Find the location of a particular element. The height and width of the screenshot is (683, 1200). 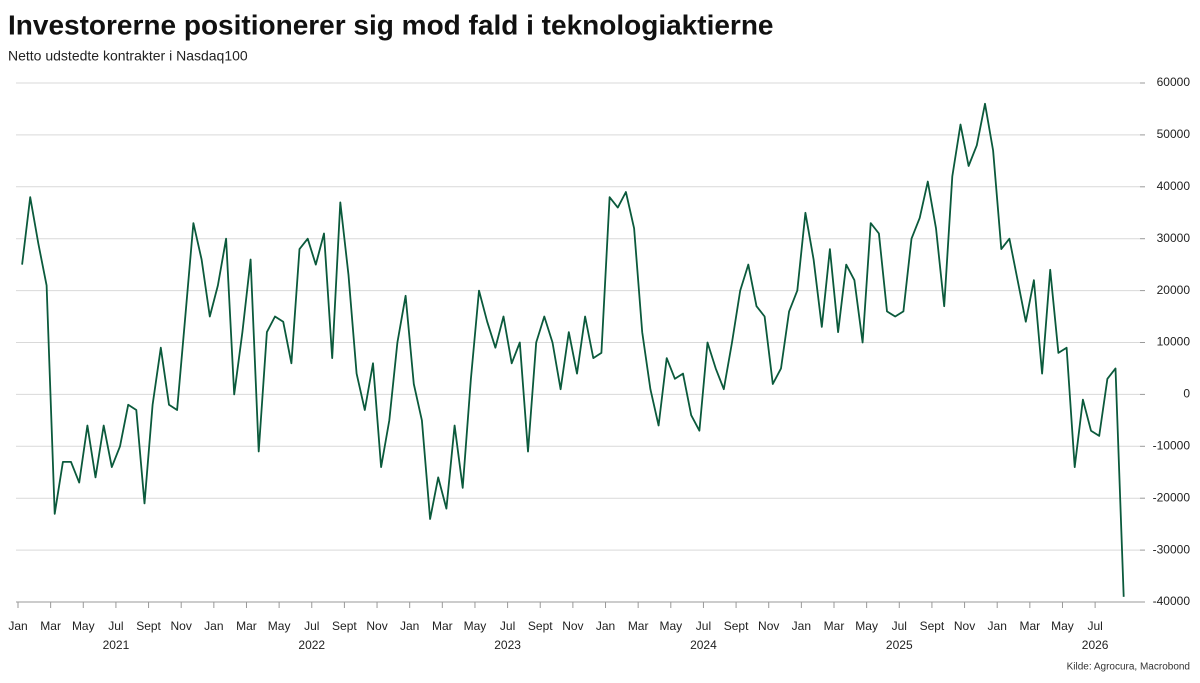

year-label: 2023 is located at coordinates (507, 645).